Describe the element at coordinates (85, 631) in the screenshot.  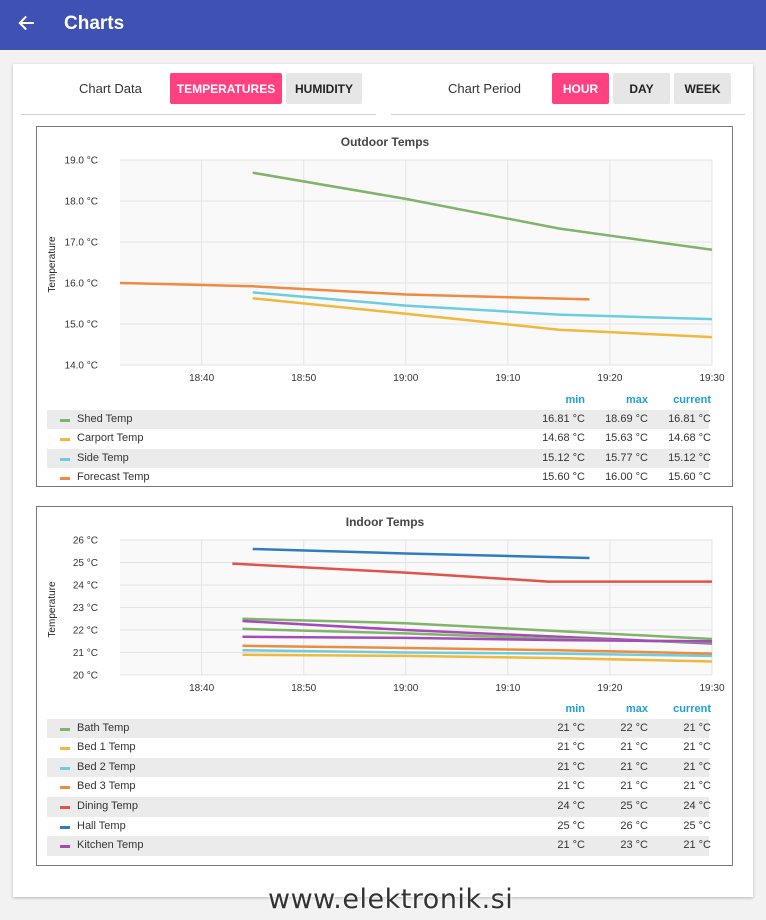
I see `y-tick-label: 22 °C` at that location.